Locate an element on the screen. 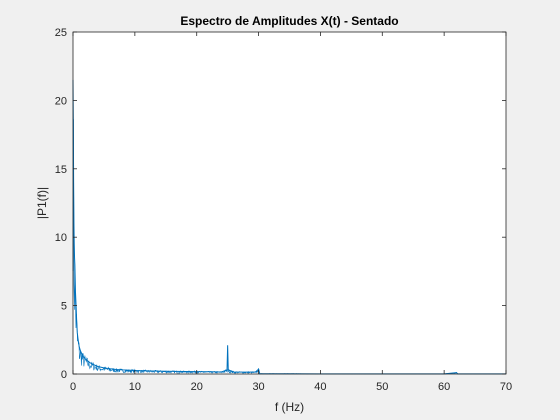 Image resolution: width=560 pixels, height=420 pixels. y-tick-label: 10 is located at coordinates (61, 238).